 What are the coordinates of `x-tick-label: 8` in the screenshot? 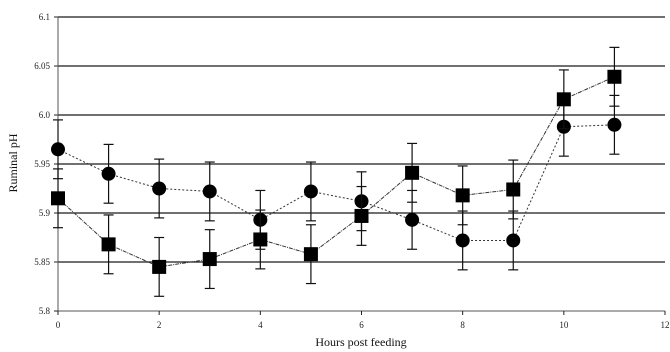 It's located at (462, 325).